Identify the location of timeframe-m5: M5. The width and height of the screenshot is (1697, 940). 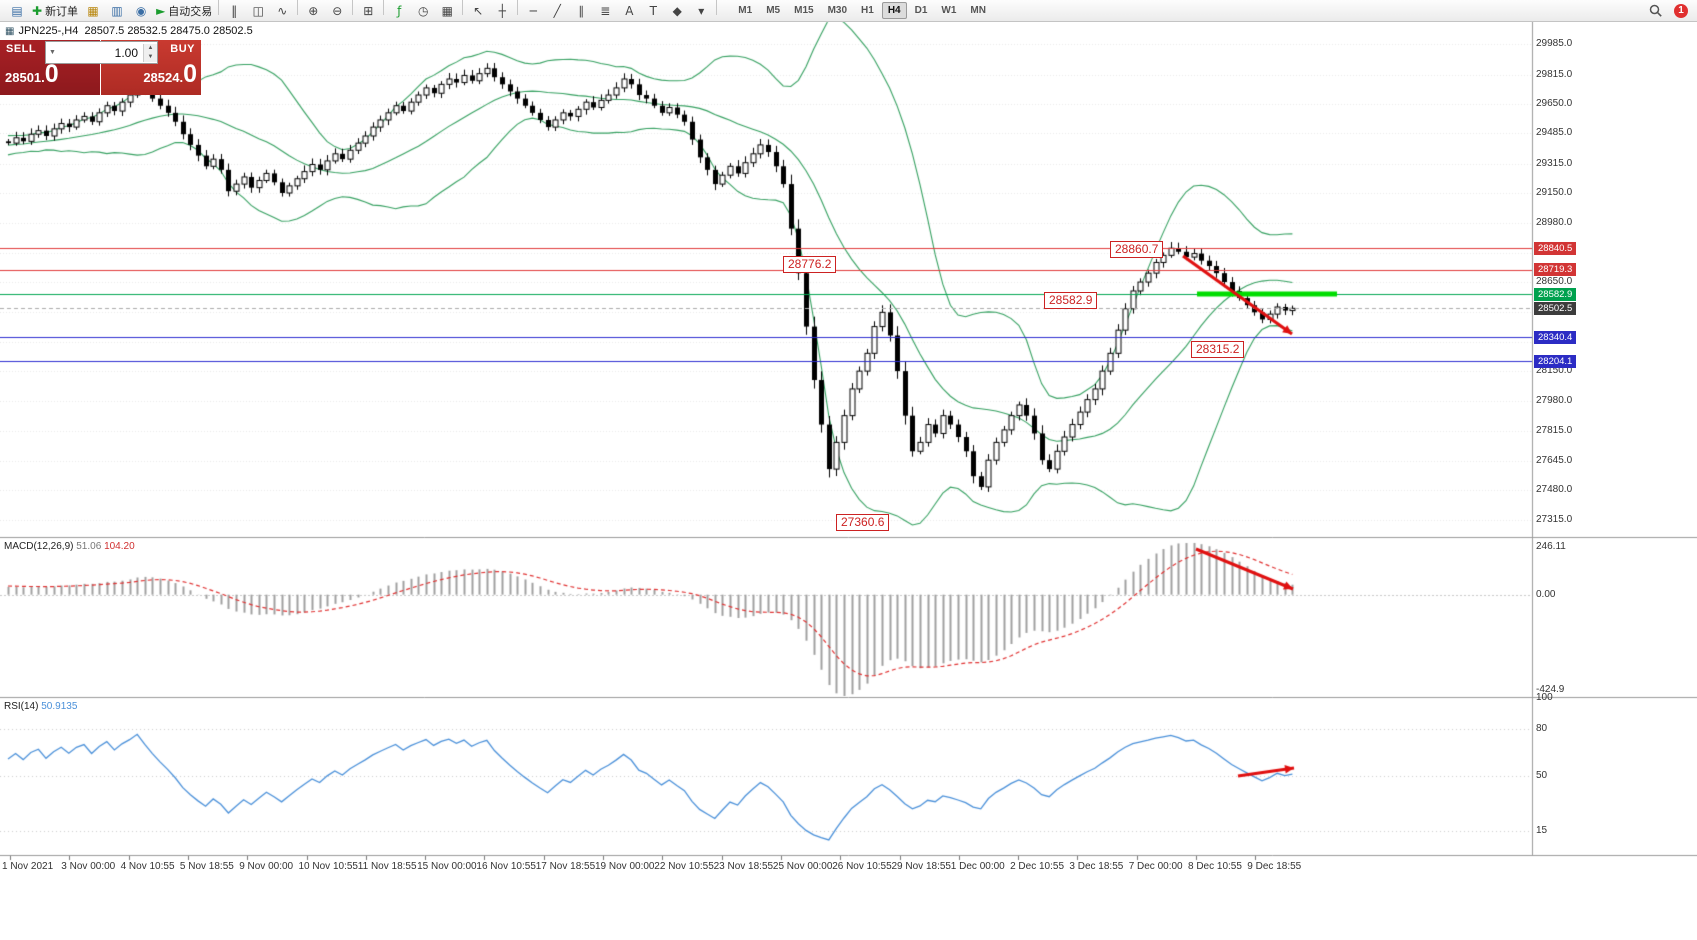
(773, 10).